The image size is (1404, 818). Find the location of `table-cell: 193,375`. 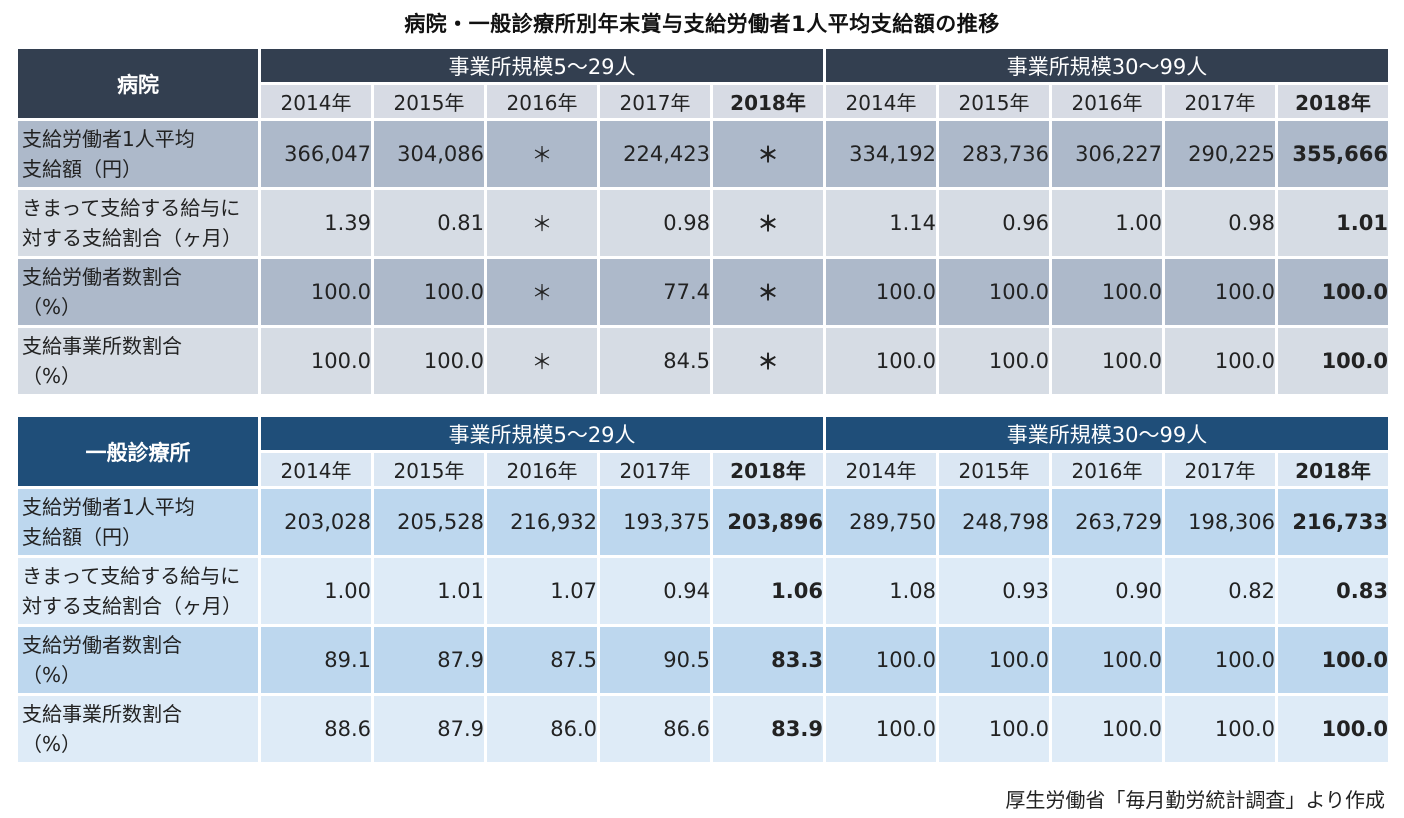

table-cell: 193,375 is located at coordinates (655, 522).